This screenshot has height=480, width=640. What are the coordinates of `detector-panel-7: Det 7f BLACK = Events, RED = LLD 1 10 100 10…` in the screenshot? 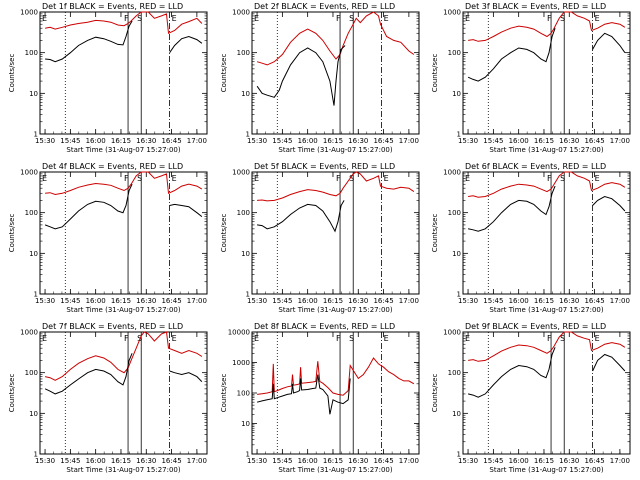 It's located at (108, 398).